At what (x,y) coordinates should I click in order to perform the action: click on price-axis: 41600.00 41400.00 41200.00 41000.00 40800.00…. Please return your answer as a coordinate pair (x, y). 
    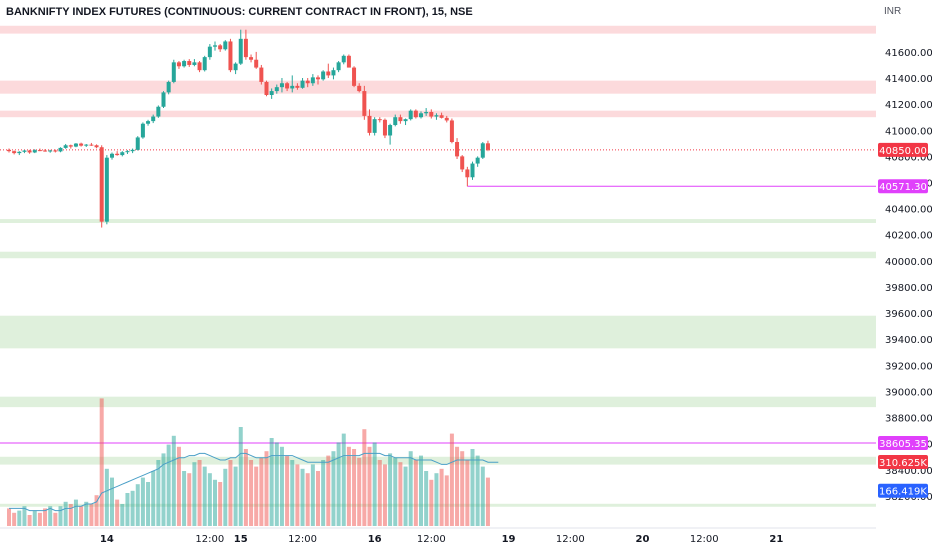
    Looking at the image, I should click on (904, 275).